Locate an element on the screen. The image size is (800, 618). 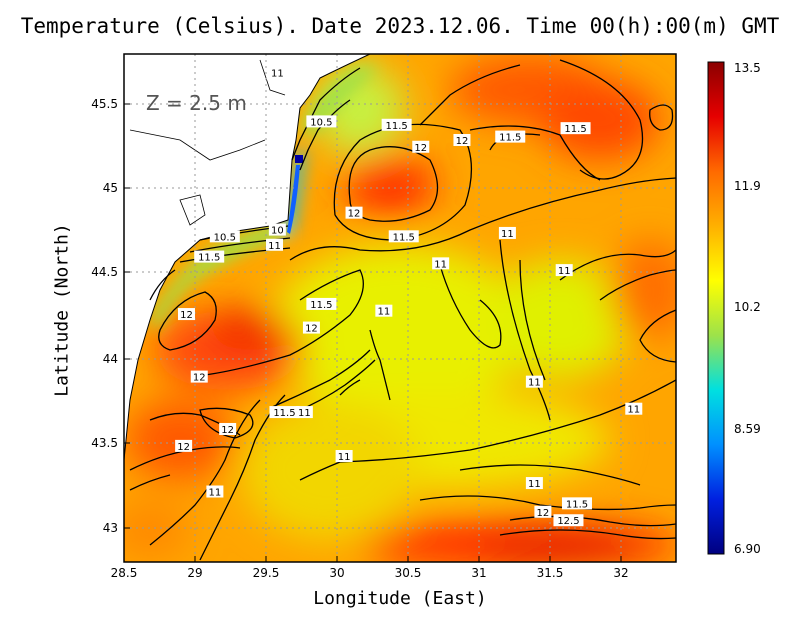
contour-label-text: 10 is located at coordinates (277, 231).